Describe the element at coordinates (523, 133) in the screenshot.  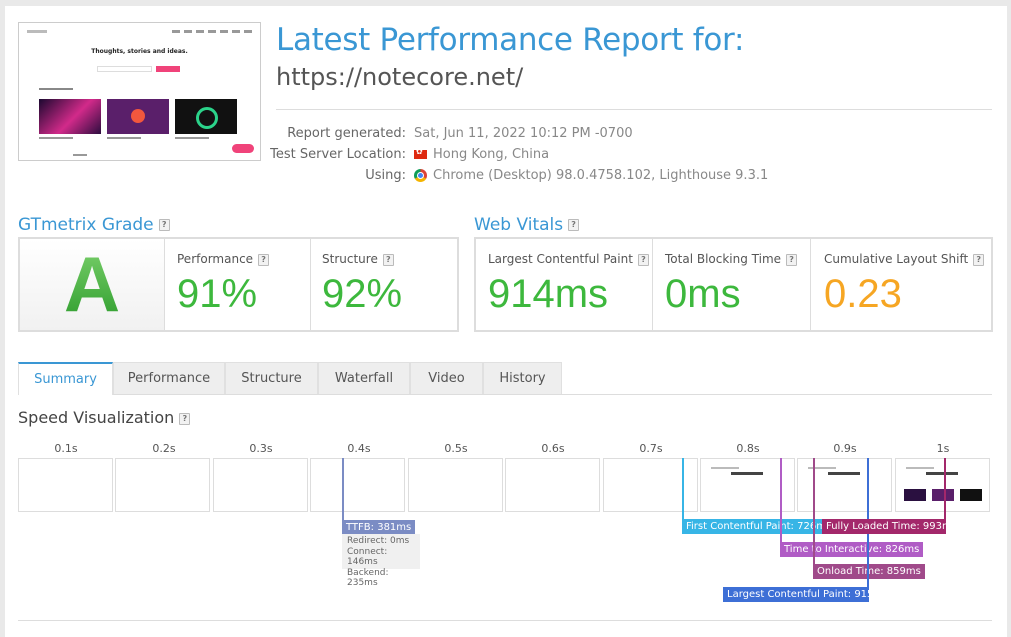
I see `meta-value-generated: Sat, Jun 11, 2022 10:12 PM -0700` at that location.